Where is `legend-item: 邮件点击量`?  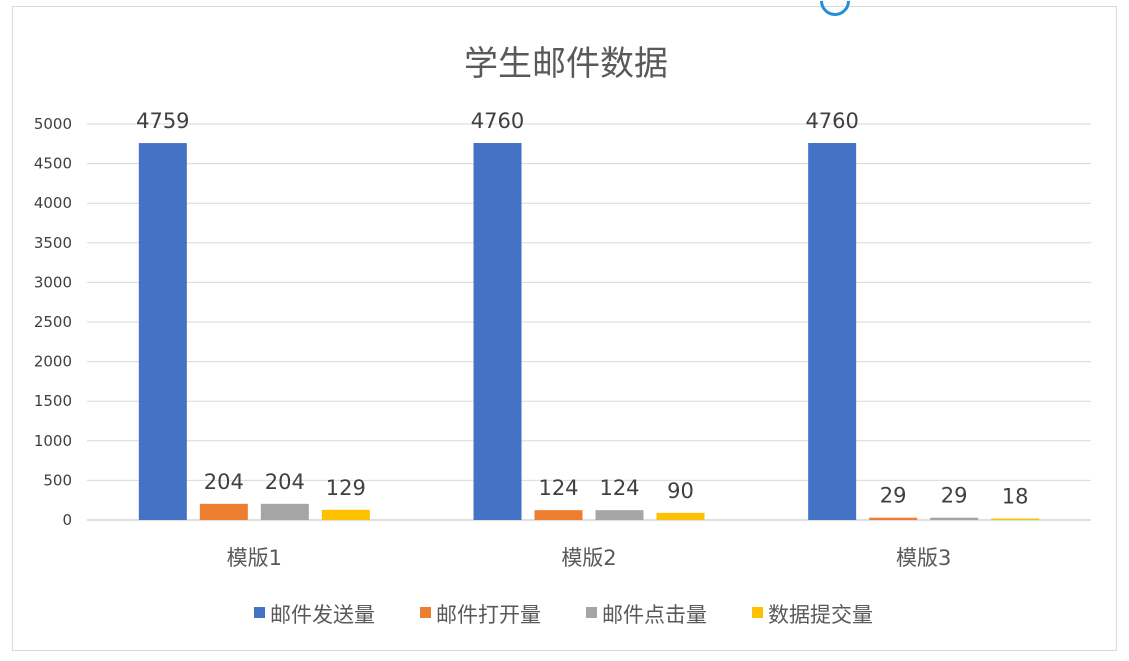 legend-item: 邮件点击量 is located at coordinates (646, 615).